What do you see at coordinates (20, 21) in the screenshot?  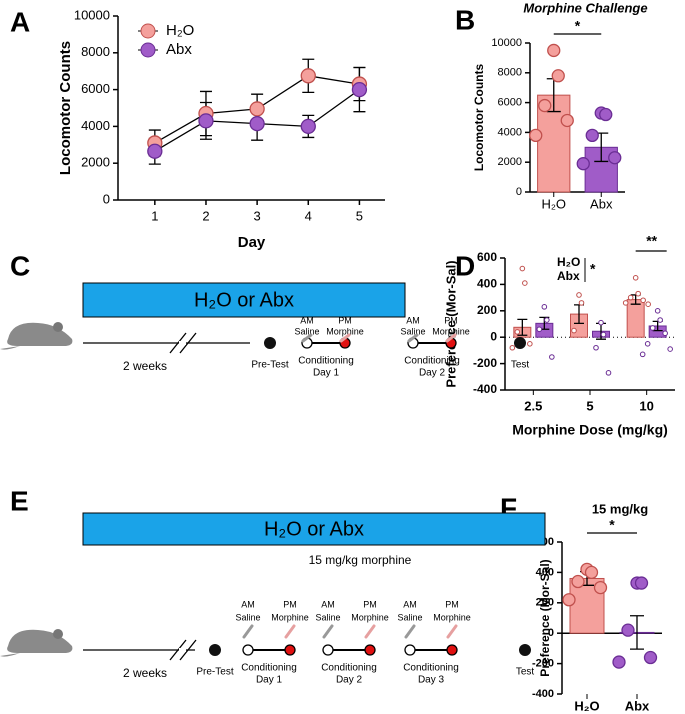 I see `panel-label: A` at bounding box center [20, 21].